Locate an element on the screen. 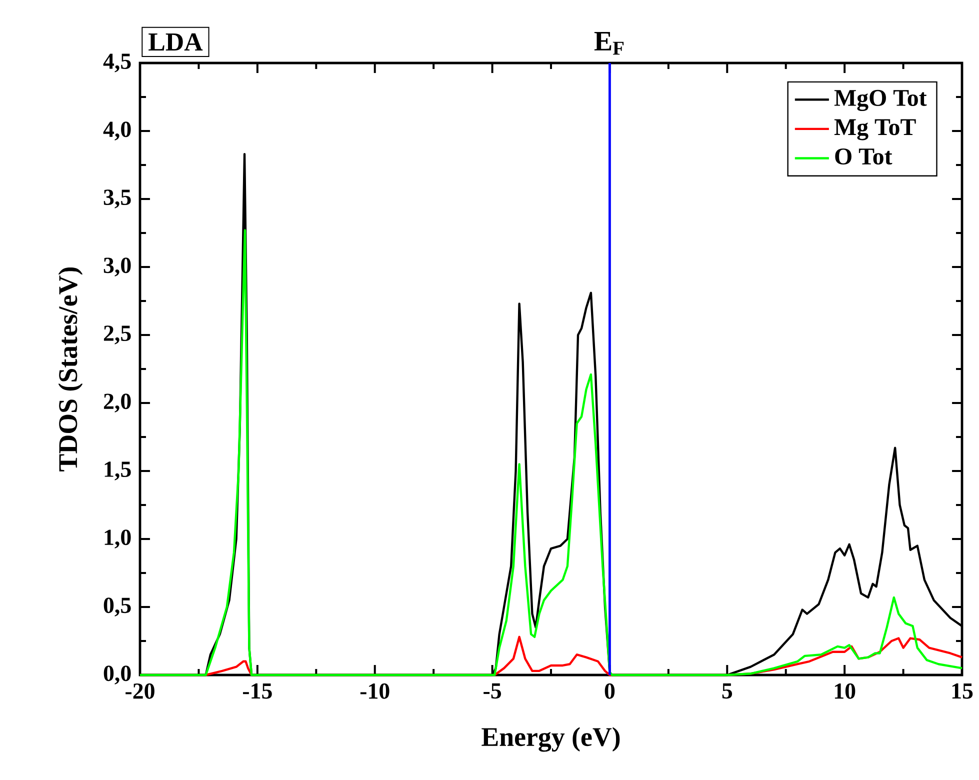 The height and width of the screenshot is (780, 979). x-axis-title: Energy (eV) is located at coordinates (551, 739).